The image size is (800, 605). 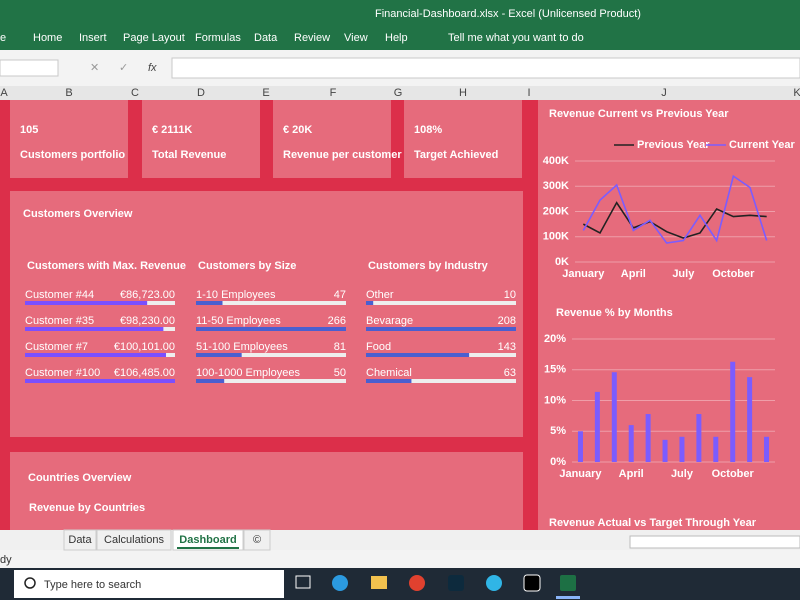 I want to click on tell-me: Tell me what you want to do, so click(x=516, y=38).